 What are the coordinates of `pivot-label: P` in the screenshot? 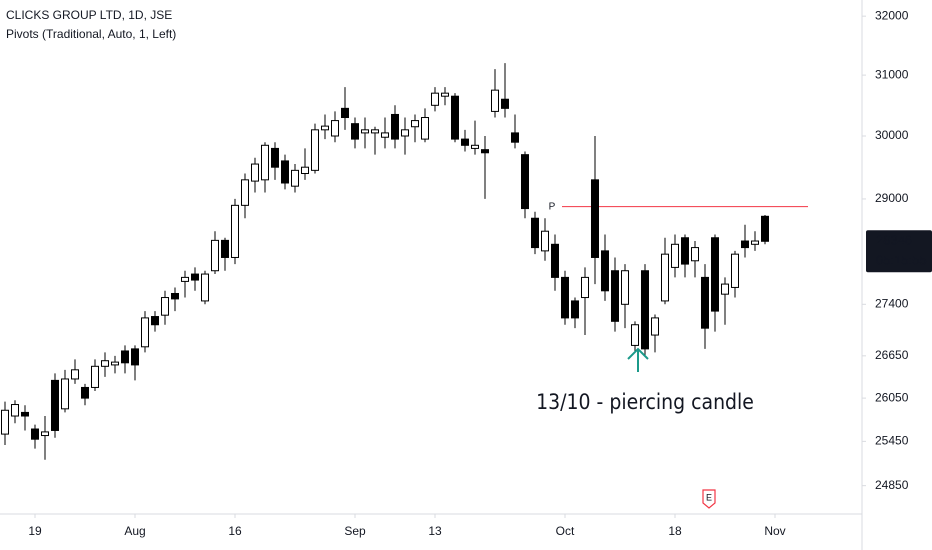 It's located at (552, 206).